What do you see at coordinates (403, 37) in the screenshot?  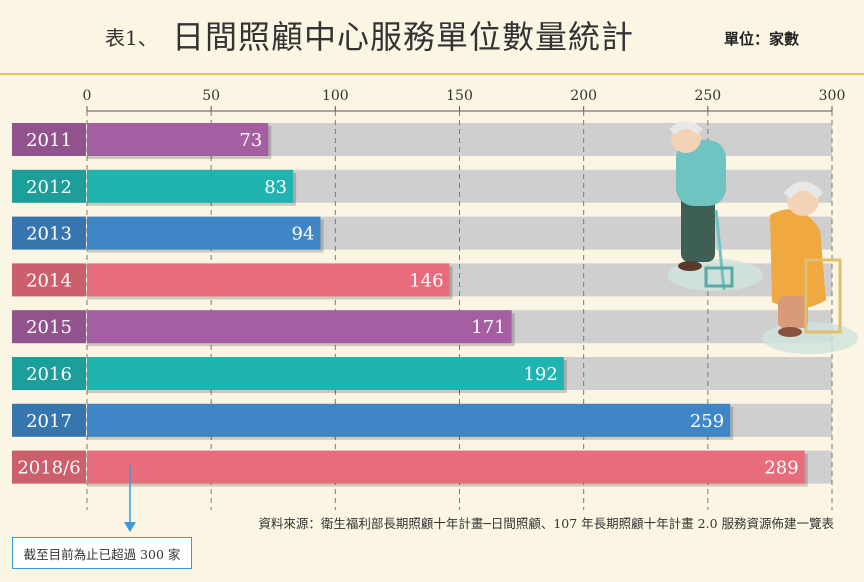 I see `chart-title: 日間照顧中心服務單位數量統計` at bounding box center [403, 37].